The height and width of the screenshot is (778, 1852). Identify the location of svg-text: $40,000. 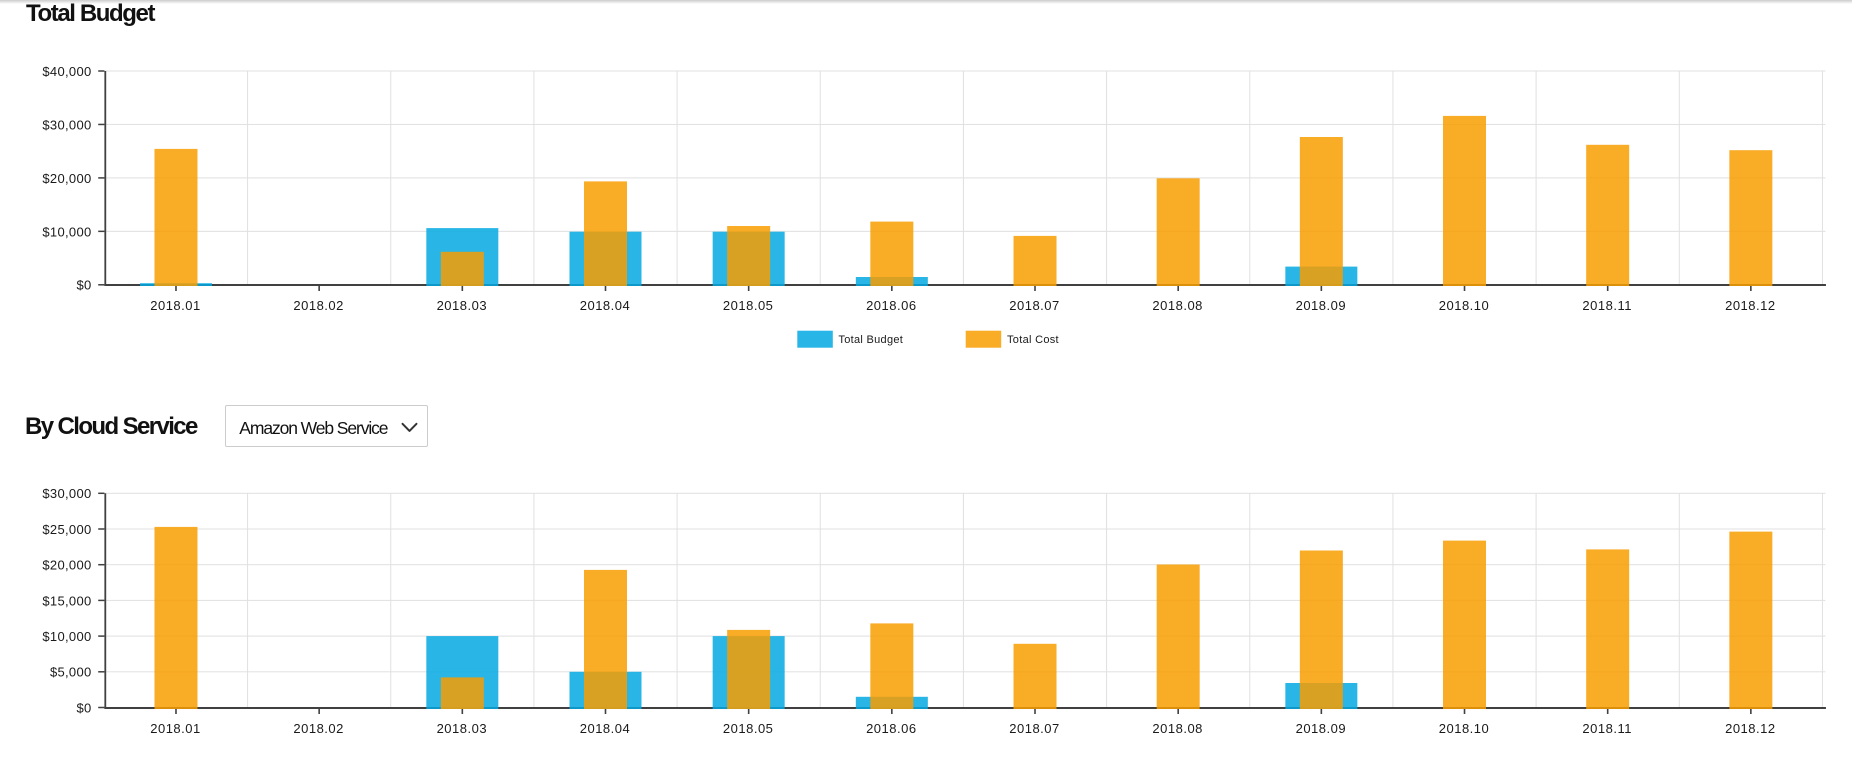
(66, 71).